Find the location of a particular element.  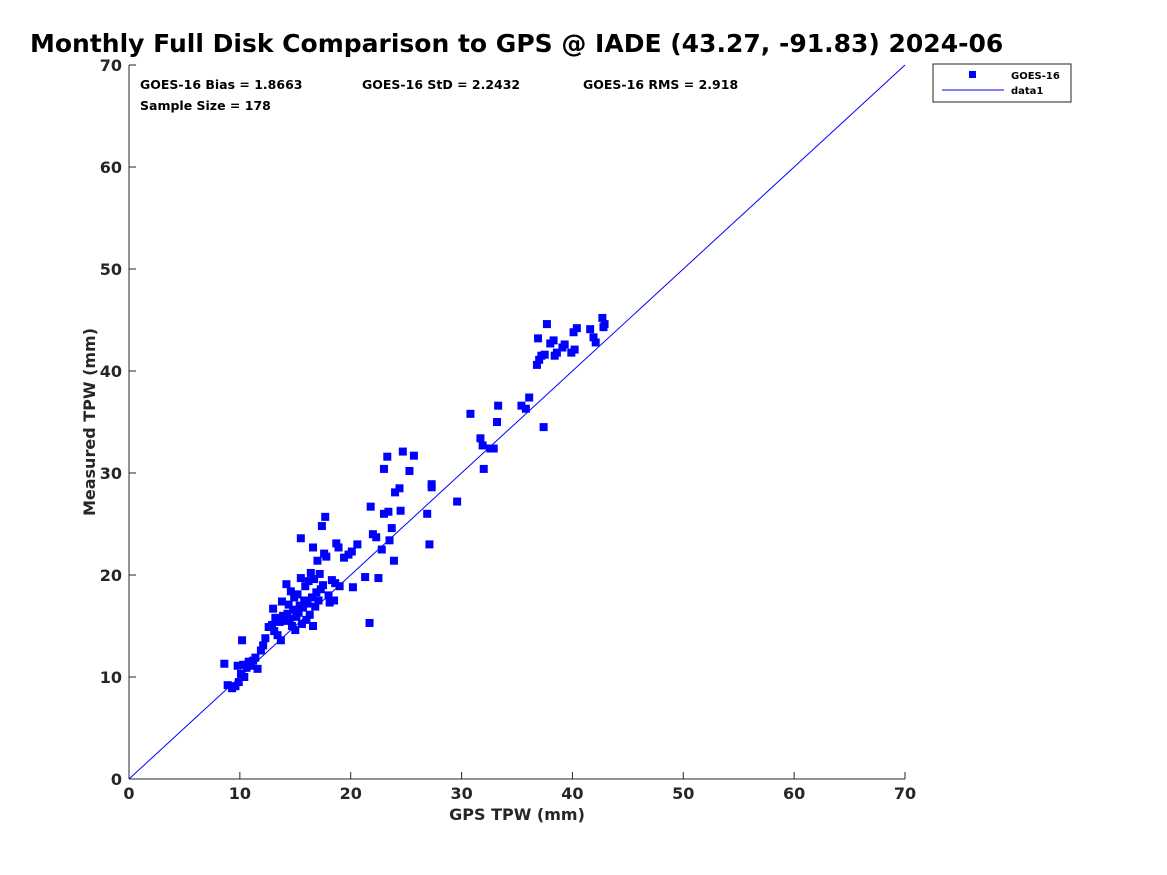

x-tick-label: 40 is located at coordinates (572, 793).